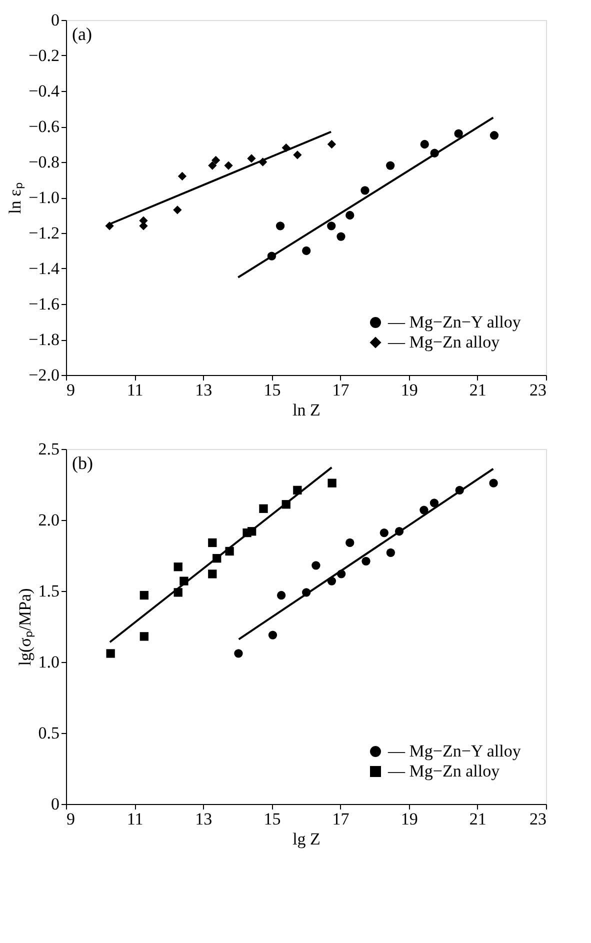 The width and height of the screenshot is (591, 943). Describe the element at coordinates (44, 55) in the screenshot. I see `y-tick-label: −0.2` at that location.